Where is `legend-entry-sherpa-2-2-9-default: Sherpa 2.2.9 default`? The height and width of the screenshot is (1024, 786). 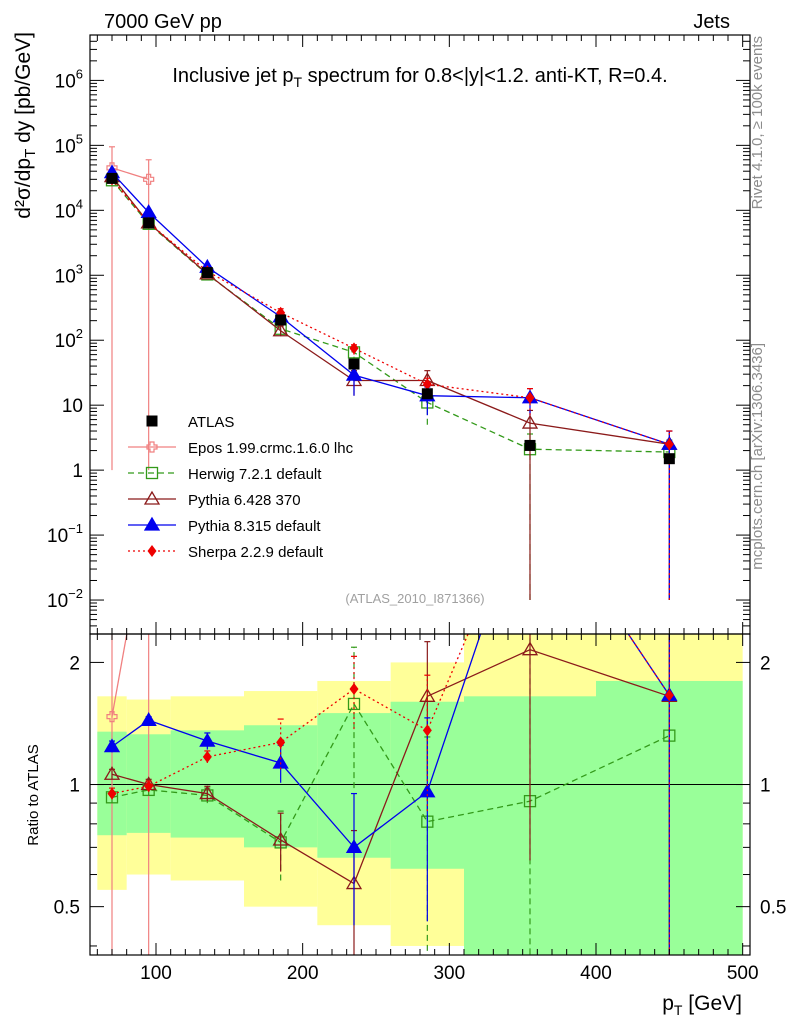 legend-entry-sherpa-2-2-9-default: Sherpa 2.2.9 default is located at coordinates (226, 552).